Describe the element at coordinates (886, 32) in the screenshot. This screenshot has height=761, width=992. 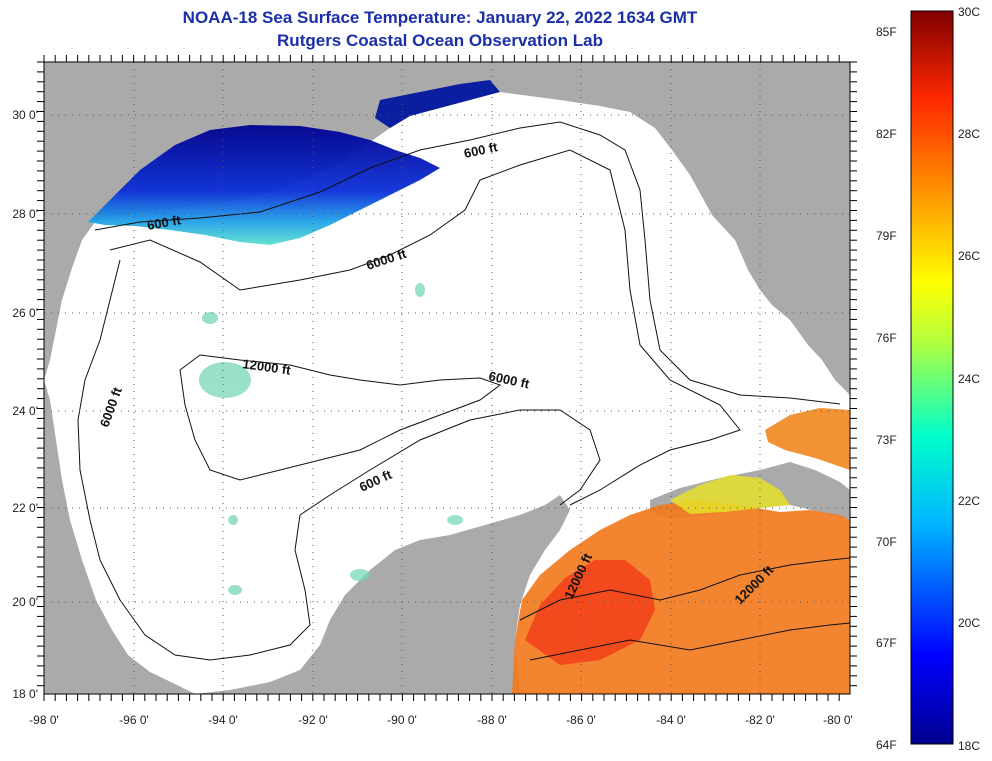
I see `colorbar-f-label: 85F` at that location.